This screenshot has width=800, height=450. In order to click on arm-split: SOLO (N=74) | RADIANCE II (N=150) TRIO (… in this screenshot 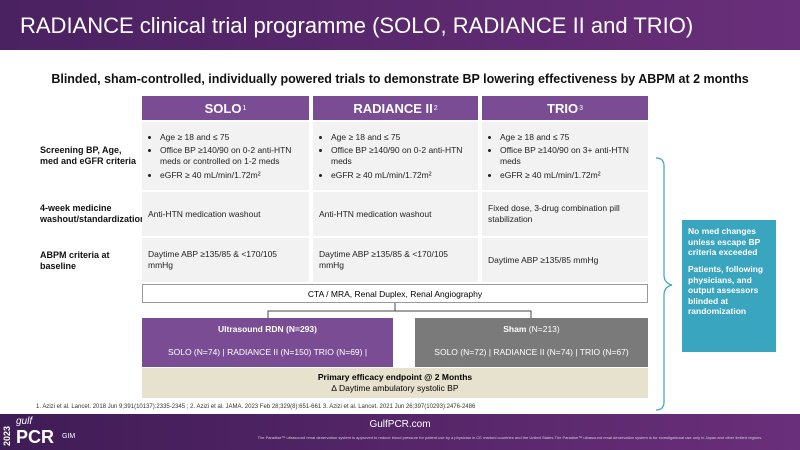, I will do `click(267, 352)`.